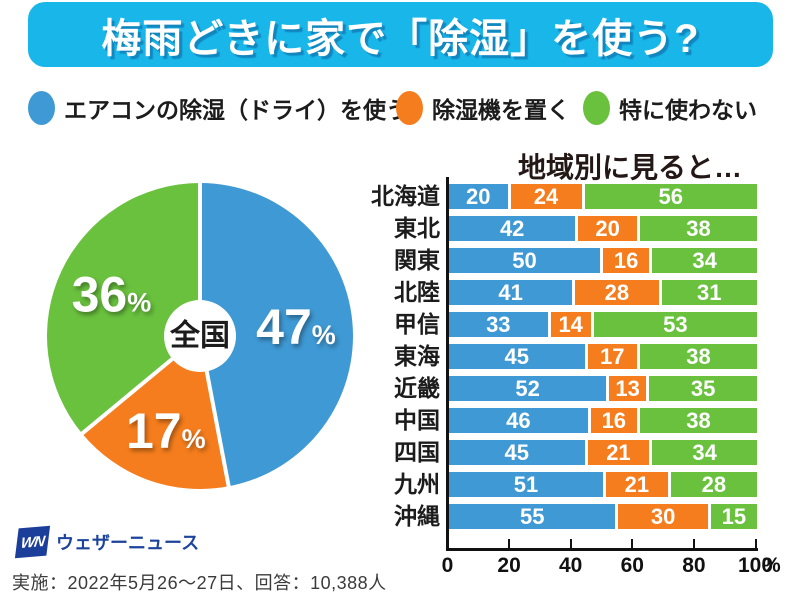 The height and width of the screenshot is (600, 800). I want to click on legend-item-none: 特に使わない, so click(670, 108).